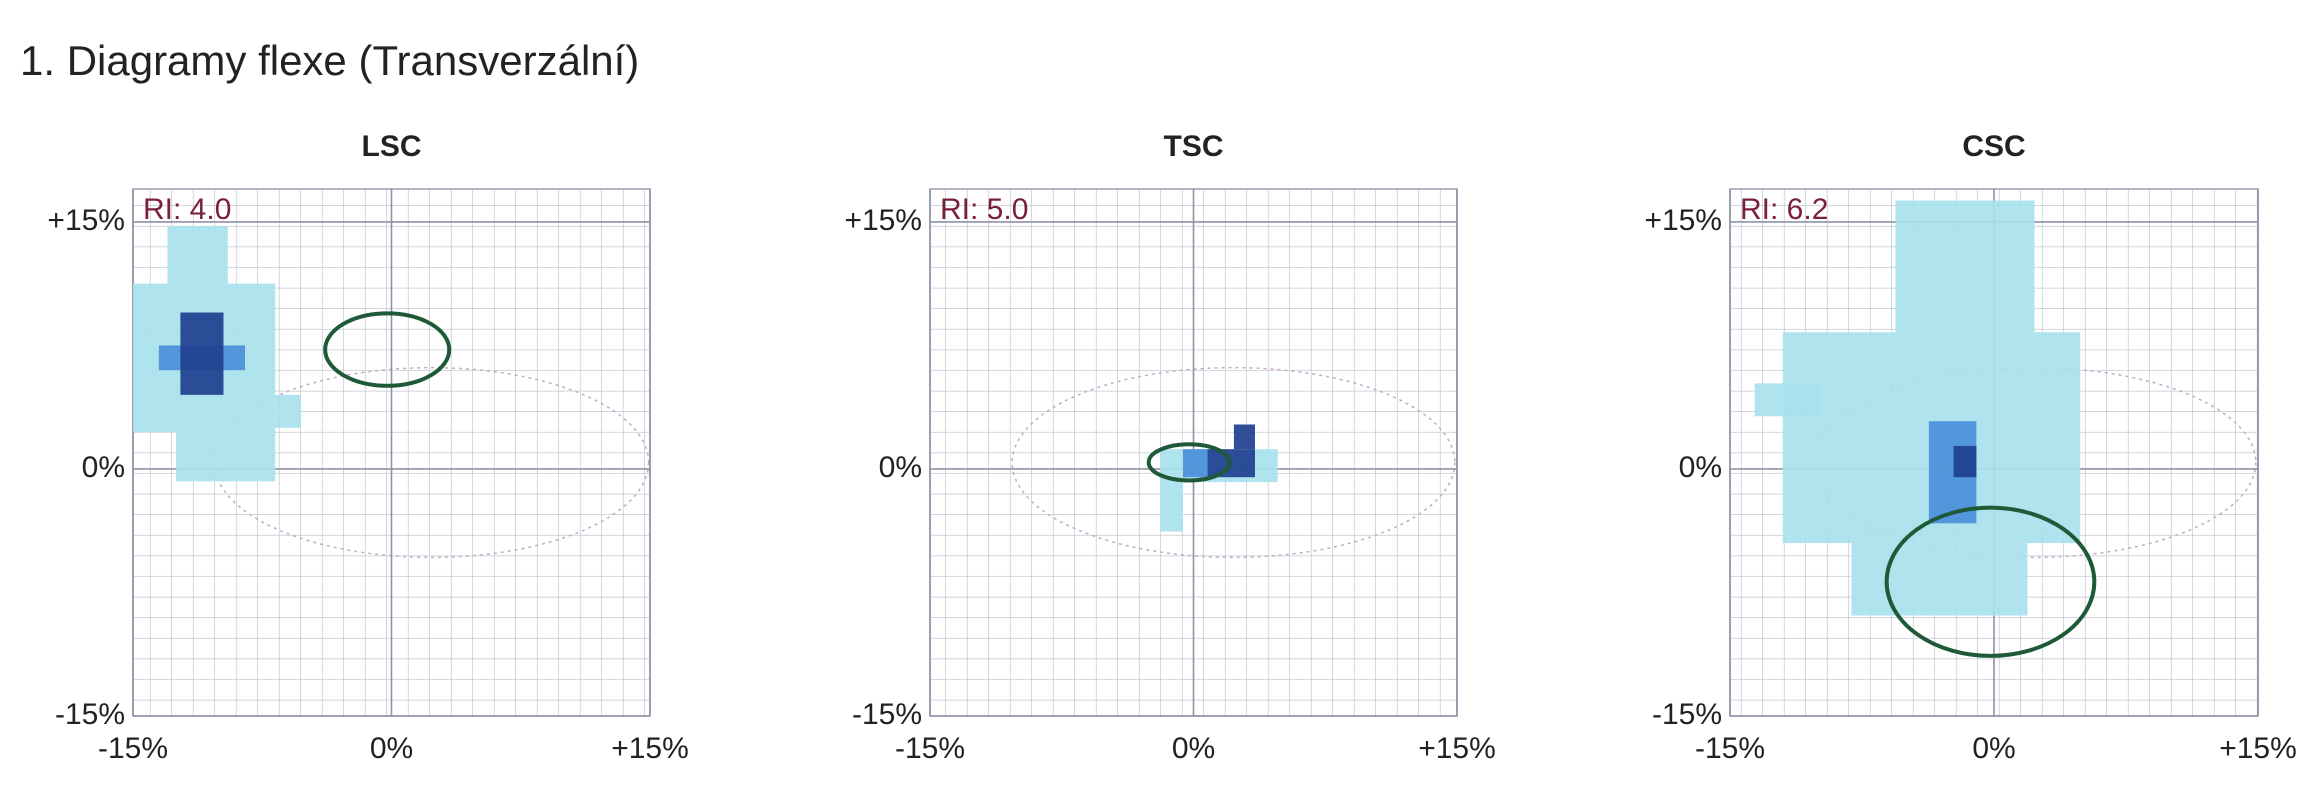 The width and height of the screenshot is (2314, 800). I want to click on ri-label: RI: 5.0, so click(984, 209).